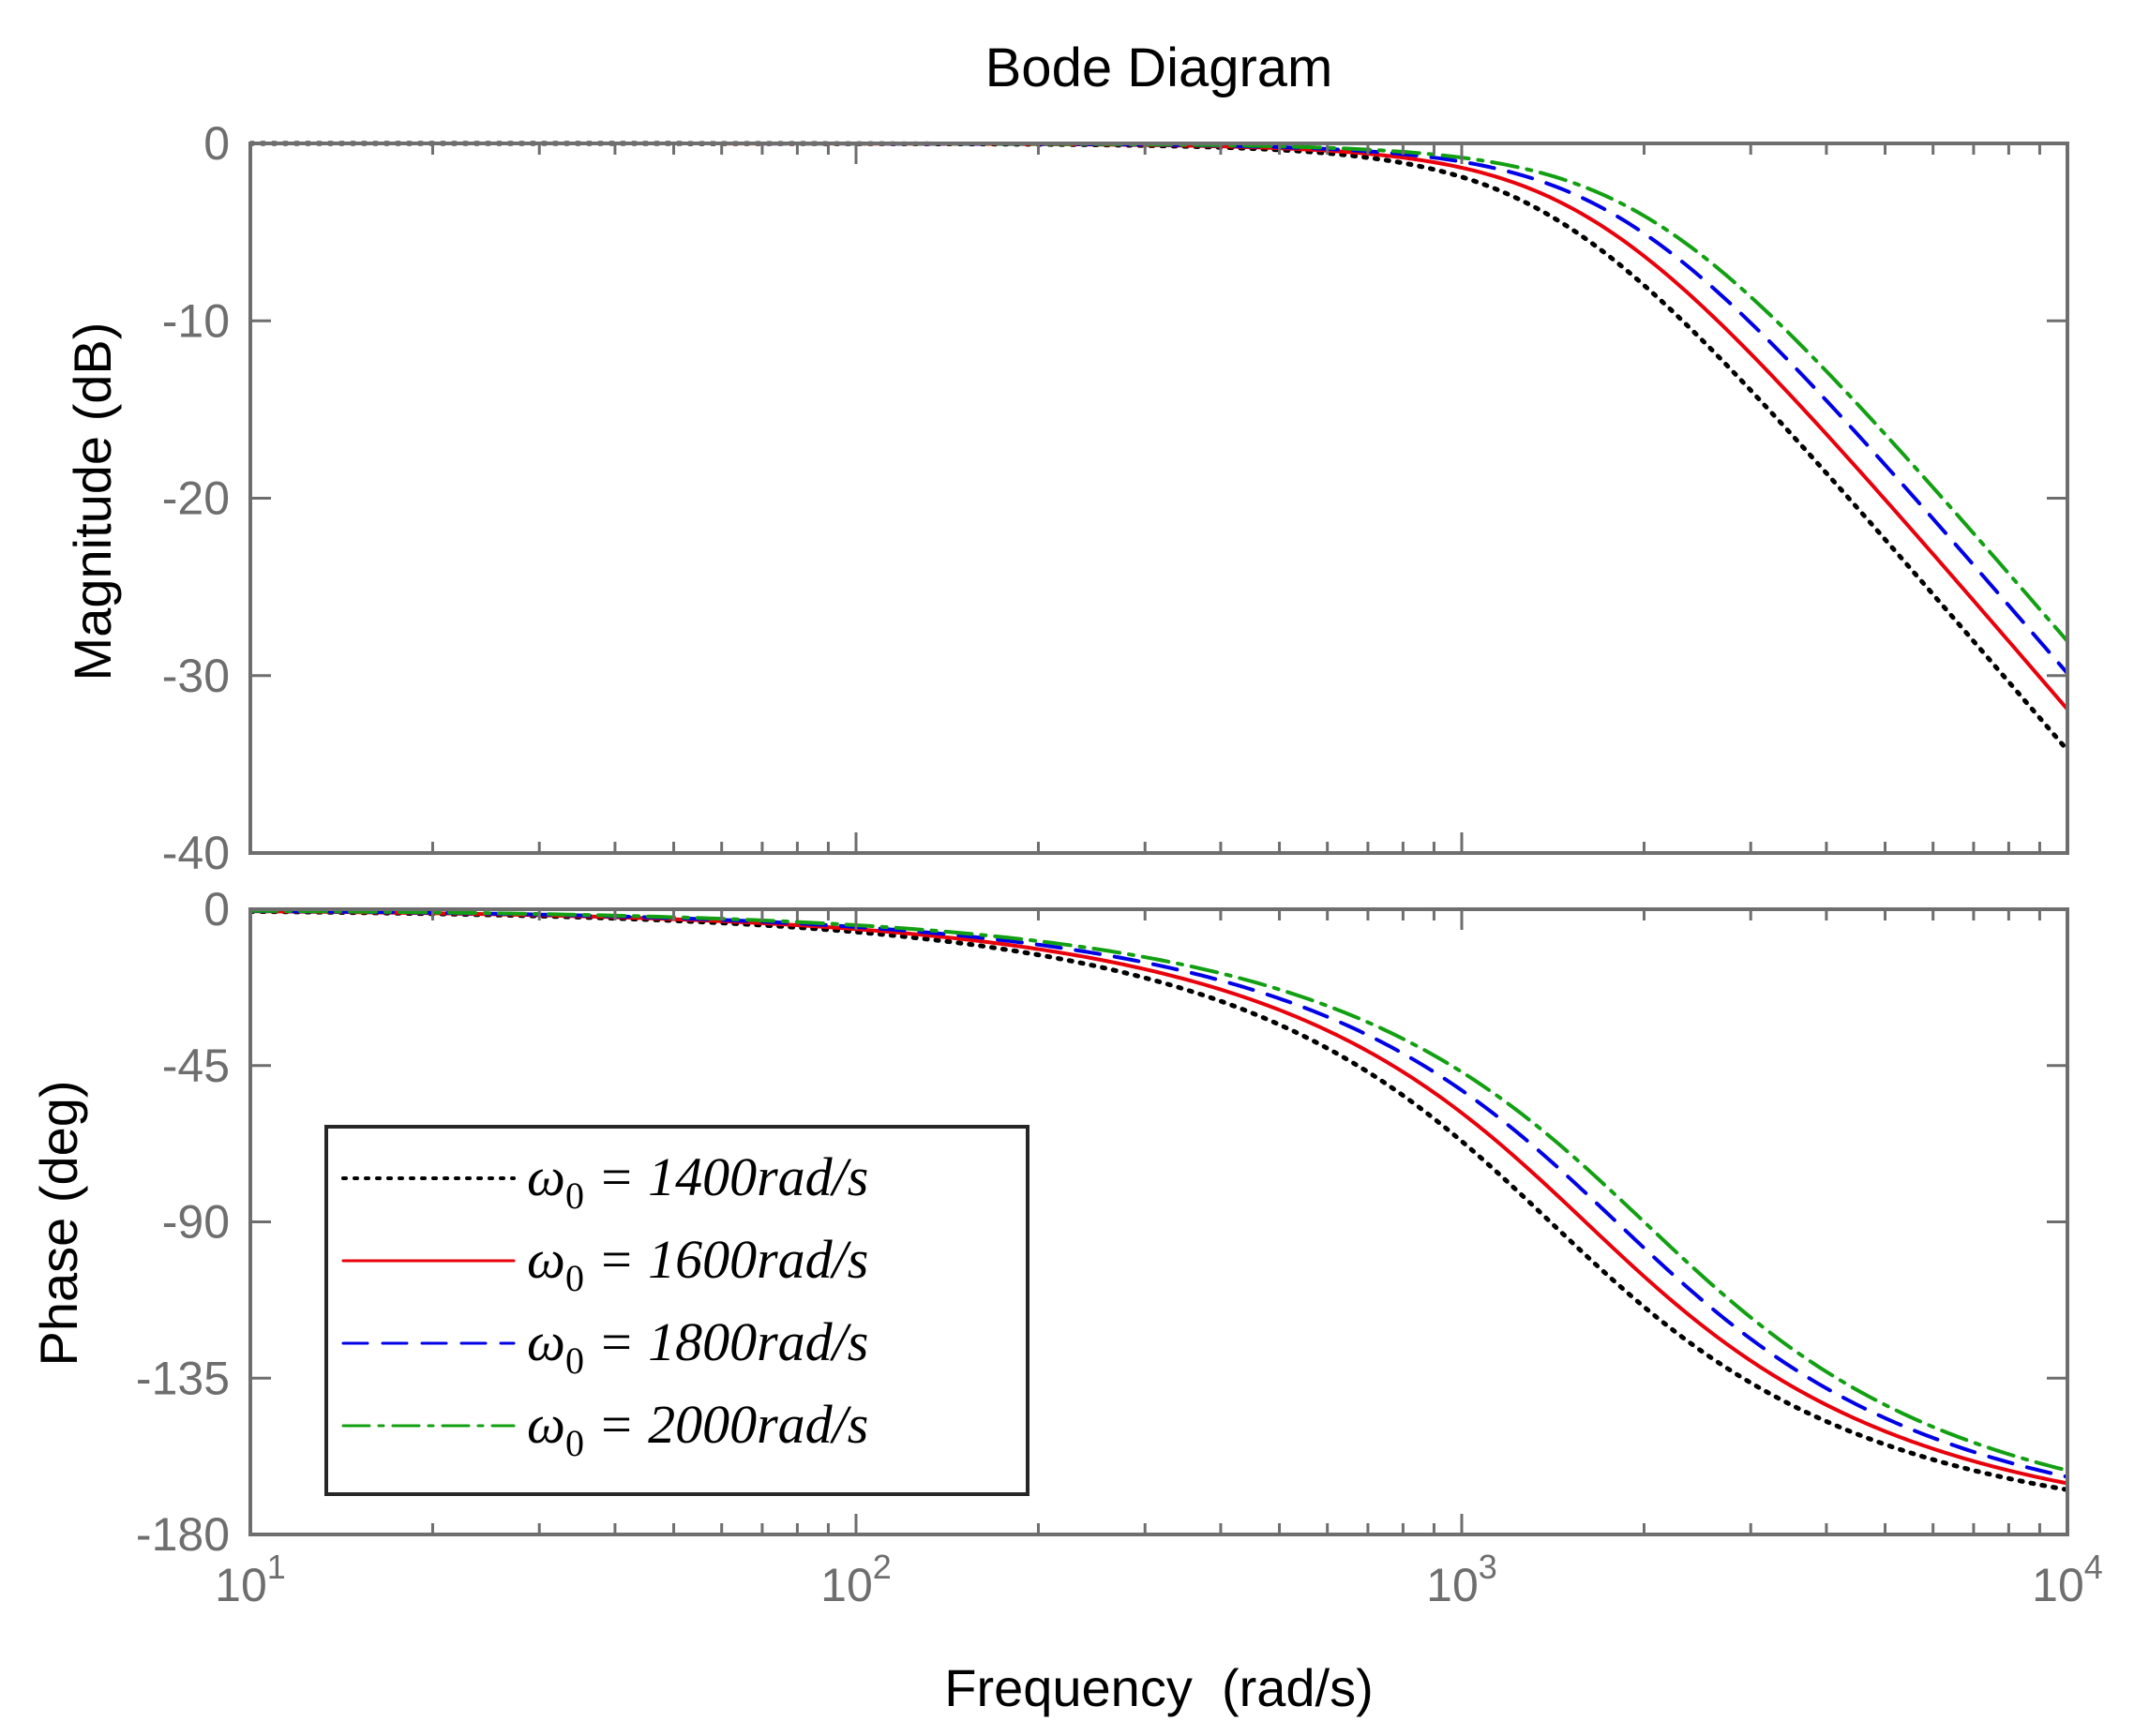  What do you see at coordinates (196, 676) in the screenshot?
I see `mag-y-tick-label: -30` at bounding box center [196, 676].